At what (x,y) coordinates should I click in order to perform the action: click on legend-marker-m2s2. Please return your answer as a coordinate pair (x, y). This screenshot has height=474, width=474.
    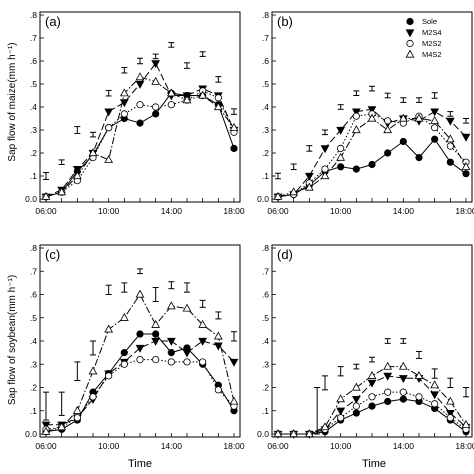
    Looking at the image, I should click on (410, 43).